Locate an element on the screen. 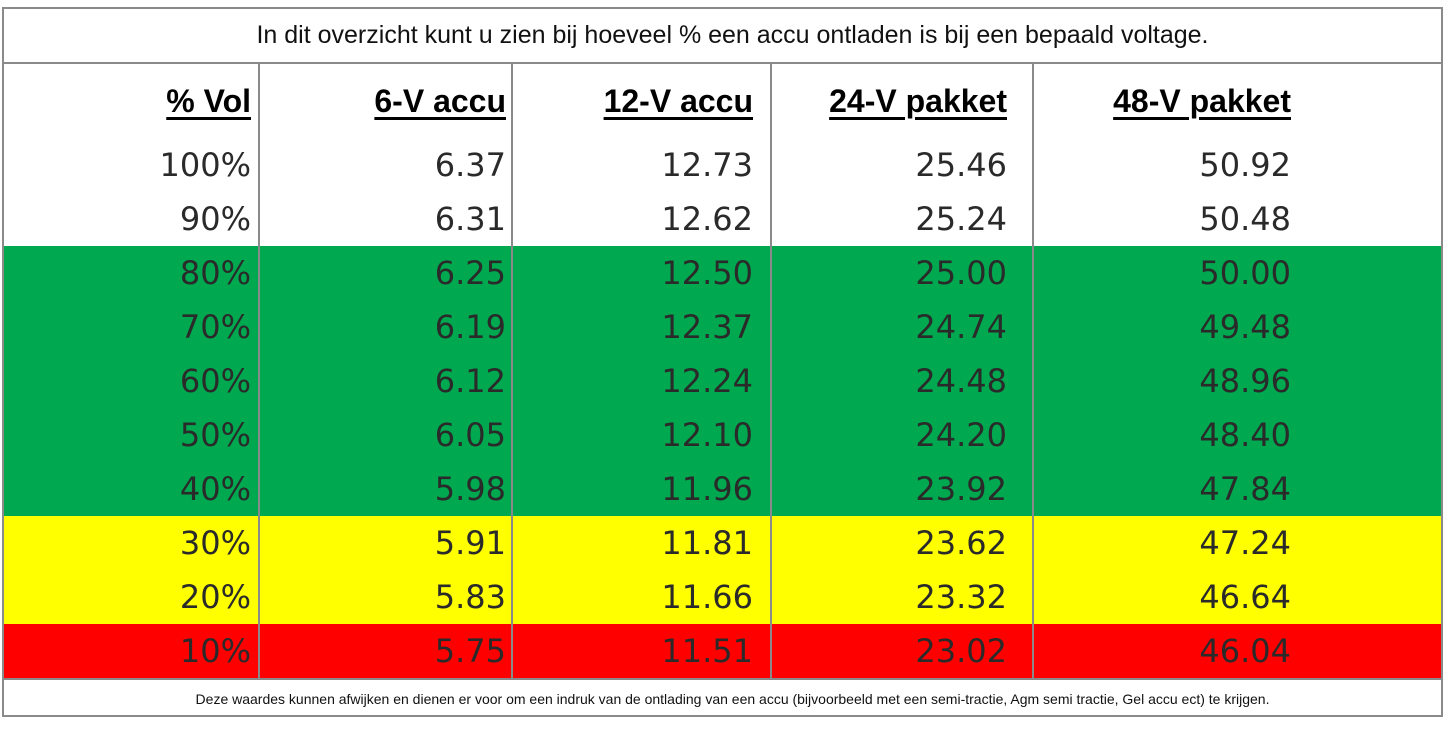 The height and width of the screenshot is (729, 1447). table-row: 20% 5.83 11.66 23.32 46.64 is located at coordinates (722, 597).